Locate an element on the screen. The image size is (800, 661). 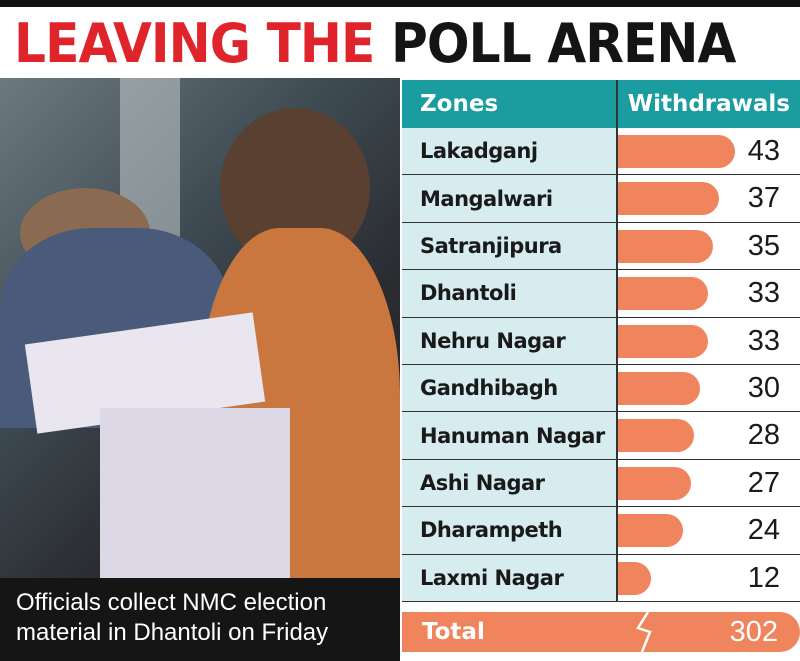
value-label: 43 is located at coordinates (763, 151).